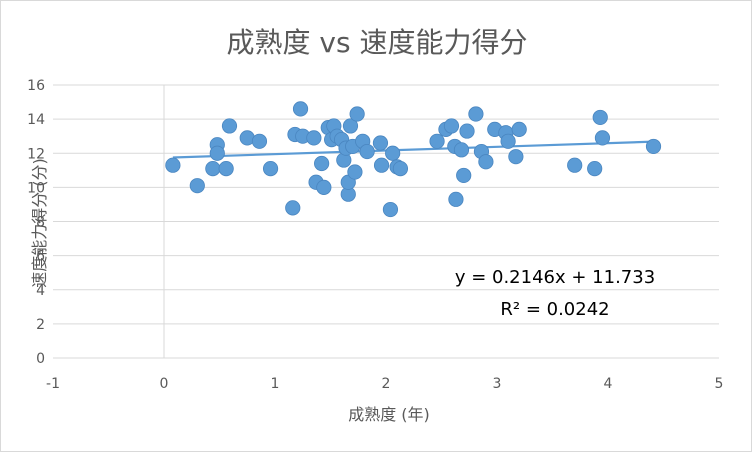 The width and height of the screenshot is (752, 456). What do you see at coordinates (275, 384) in the screenshot?
I see `x-tick-label: 1` at bounding box center [275, 384].